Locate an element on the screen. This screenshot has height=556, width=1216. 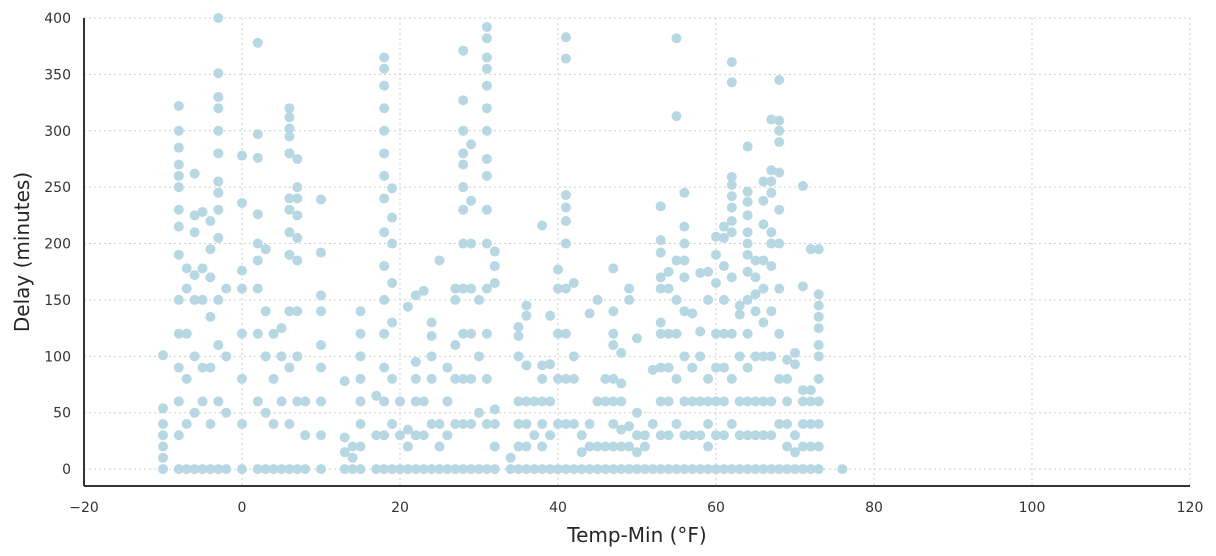
y-tick-label: 400 is located at coordinates (57, 19).